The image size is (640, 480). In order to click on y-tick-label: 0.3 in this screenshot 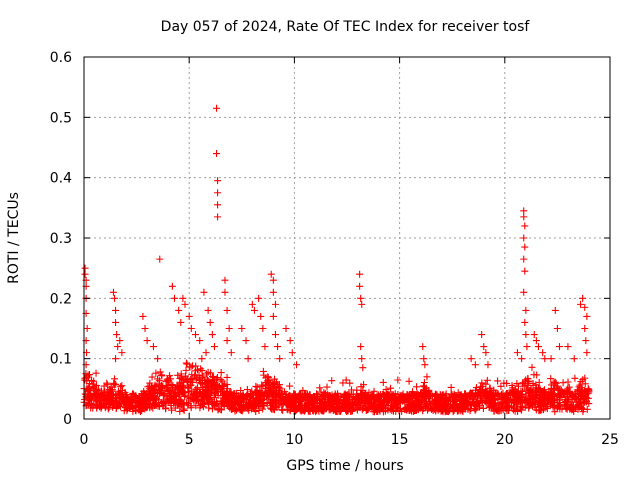, I will do `click(61, 239)`.